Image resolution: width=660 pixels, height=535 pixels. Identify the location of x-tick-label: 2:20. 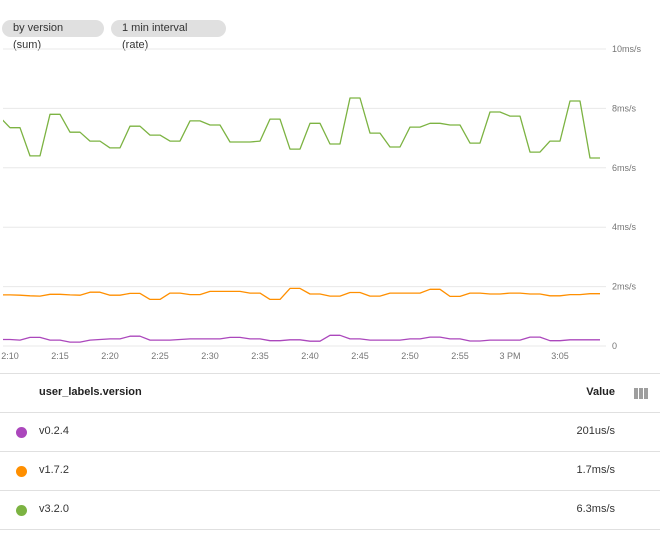
(110, 356).